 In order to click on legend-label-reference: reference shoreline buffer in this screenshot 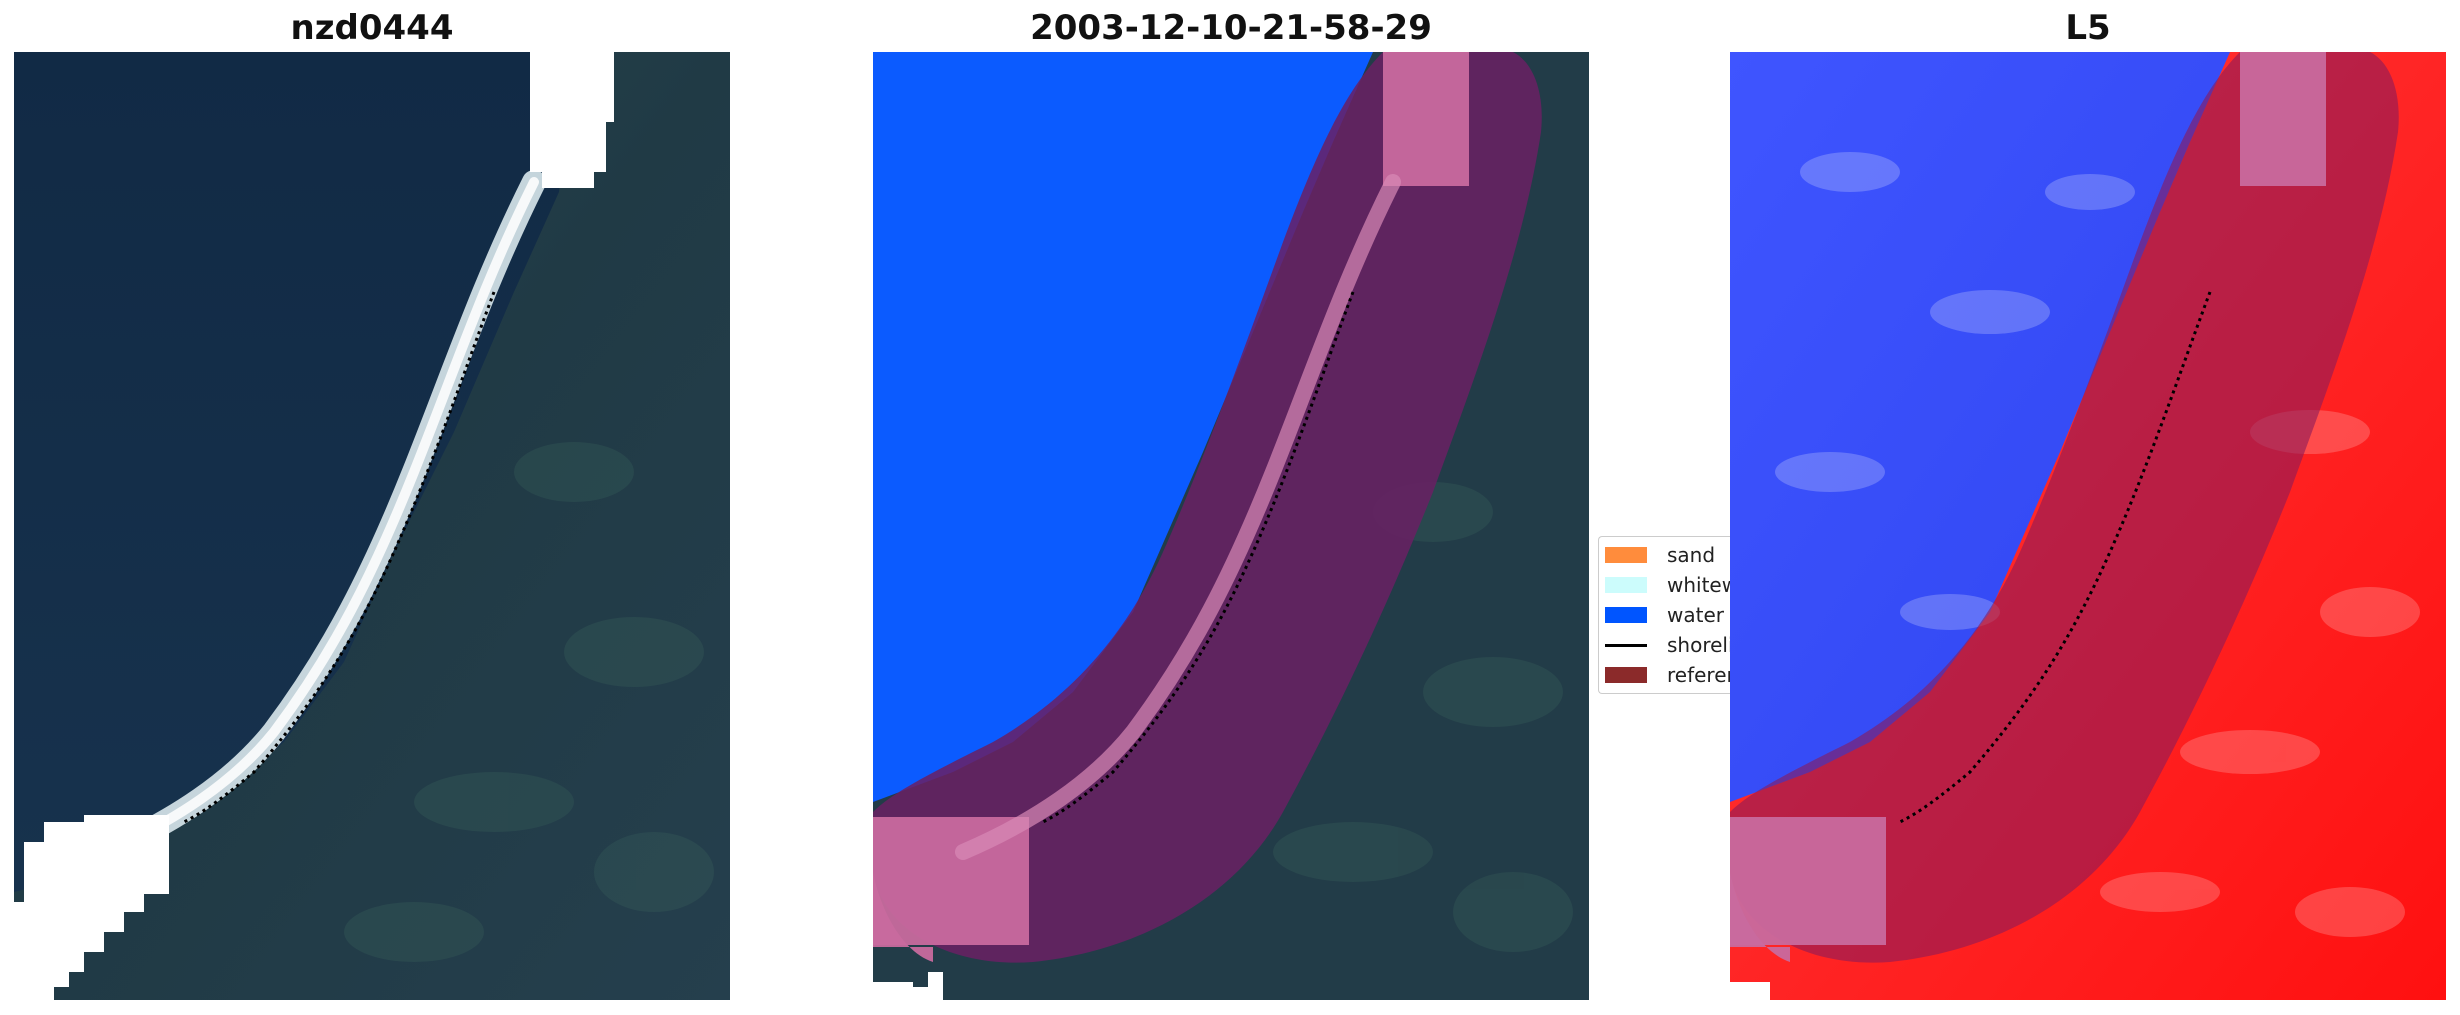, I will do `click(1698, 675)`.